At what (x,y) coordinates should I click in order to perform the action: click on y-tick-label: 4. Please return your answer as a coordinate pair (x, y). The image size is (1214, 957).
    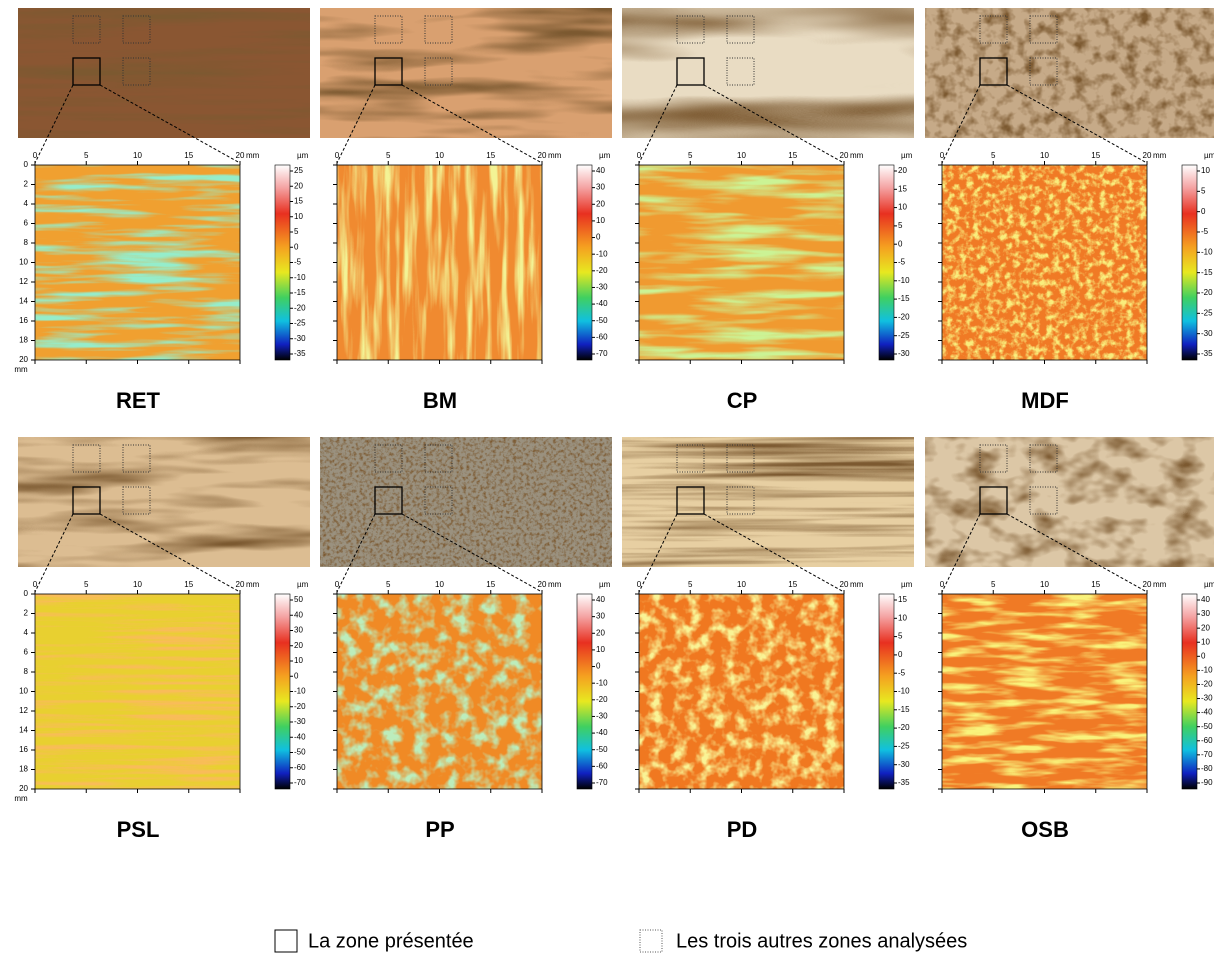
    Looking at the image, I should click on (26, 203).